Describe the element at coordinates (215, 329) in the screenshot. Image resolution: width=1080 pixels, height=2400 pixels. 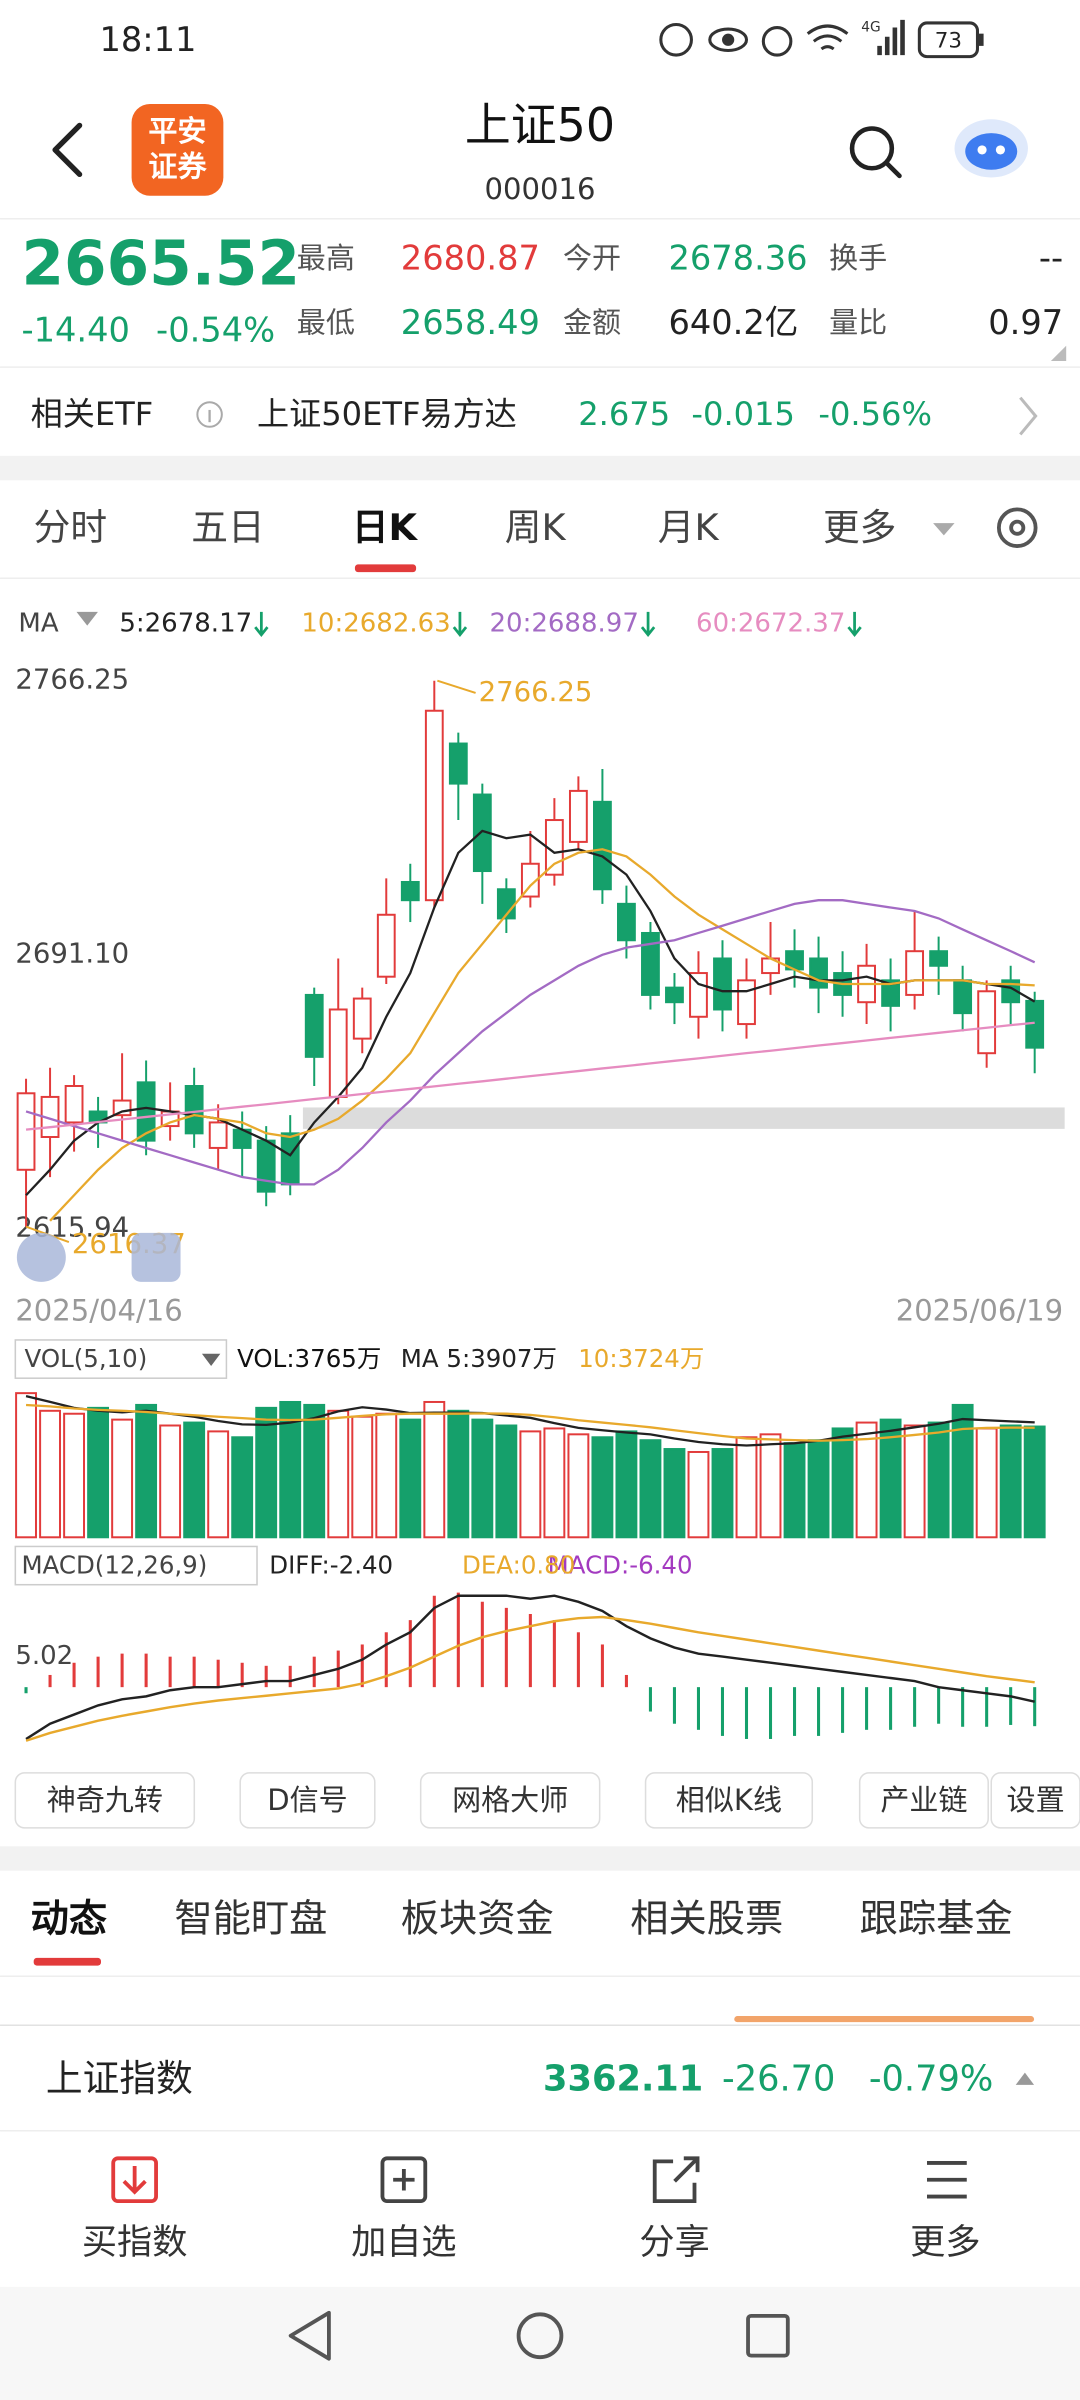
I see `price-change-pct: -0.54%` at that location.